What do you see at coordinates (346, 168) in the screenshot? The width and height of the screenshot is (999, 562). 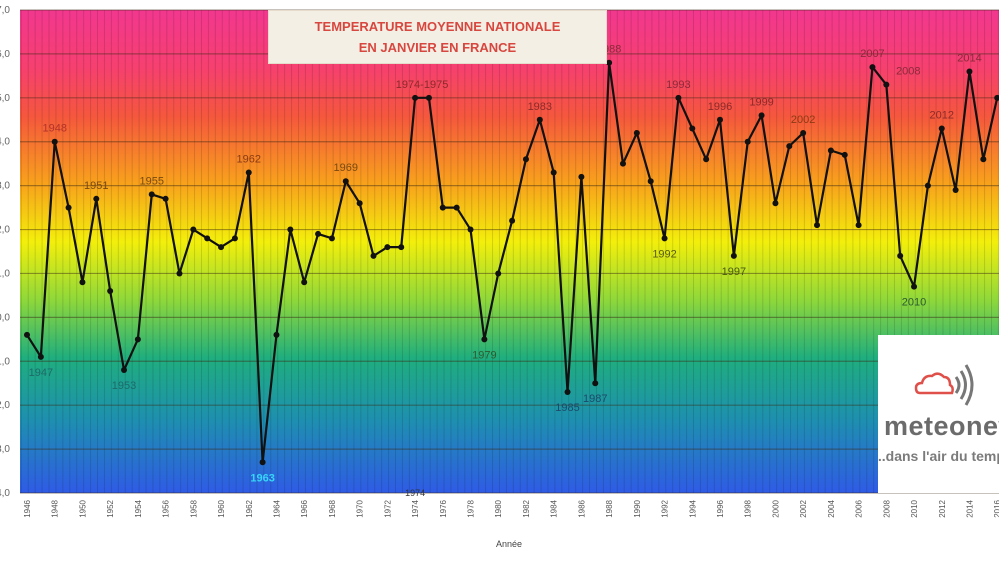 I see `data-label: 1969` at bounding box center [346, 168].